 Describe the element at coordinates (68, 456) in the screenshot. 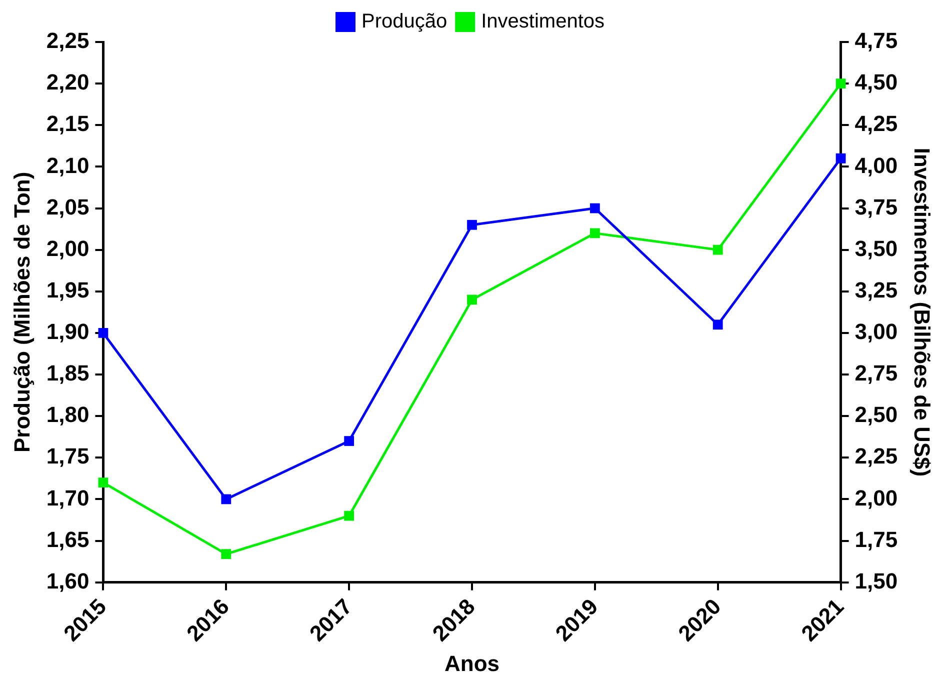

I see `y-tick-label: 1,75` at that location.